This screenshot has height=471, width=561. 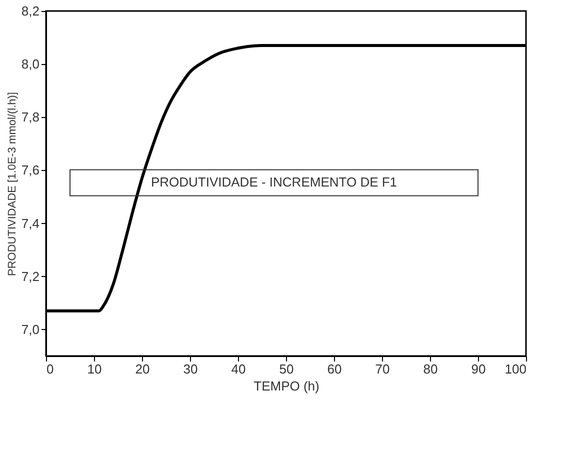 What do you see at coordinates (30, 276) in the screenshot?
I see `y-tick-label: 7,2` at bounding box center [30, 276].